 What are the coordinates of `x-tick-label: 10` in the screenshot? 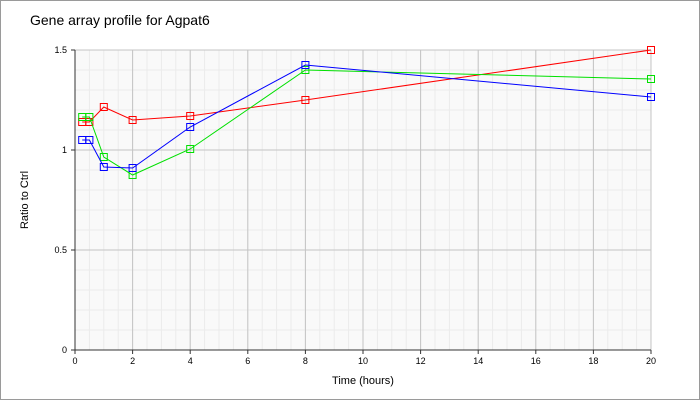 It's located at (363, 361).